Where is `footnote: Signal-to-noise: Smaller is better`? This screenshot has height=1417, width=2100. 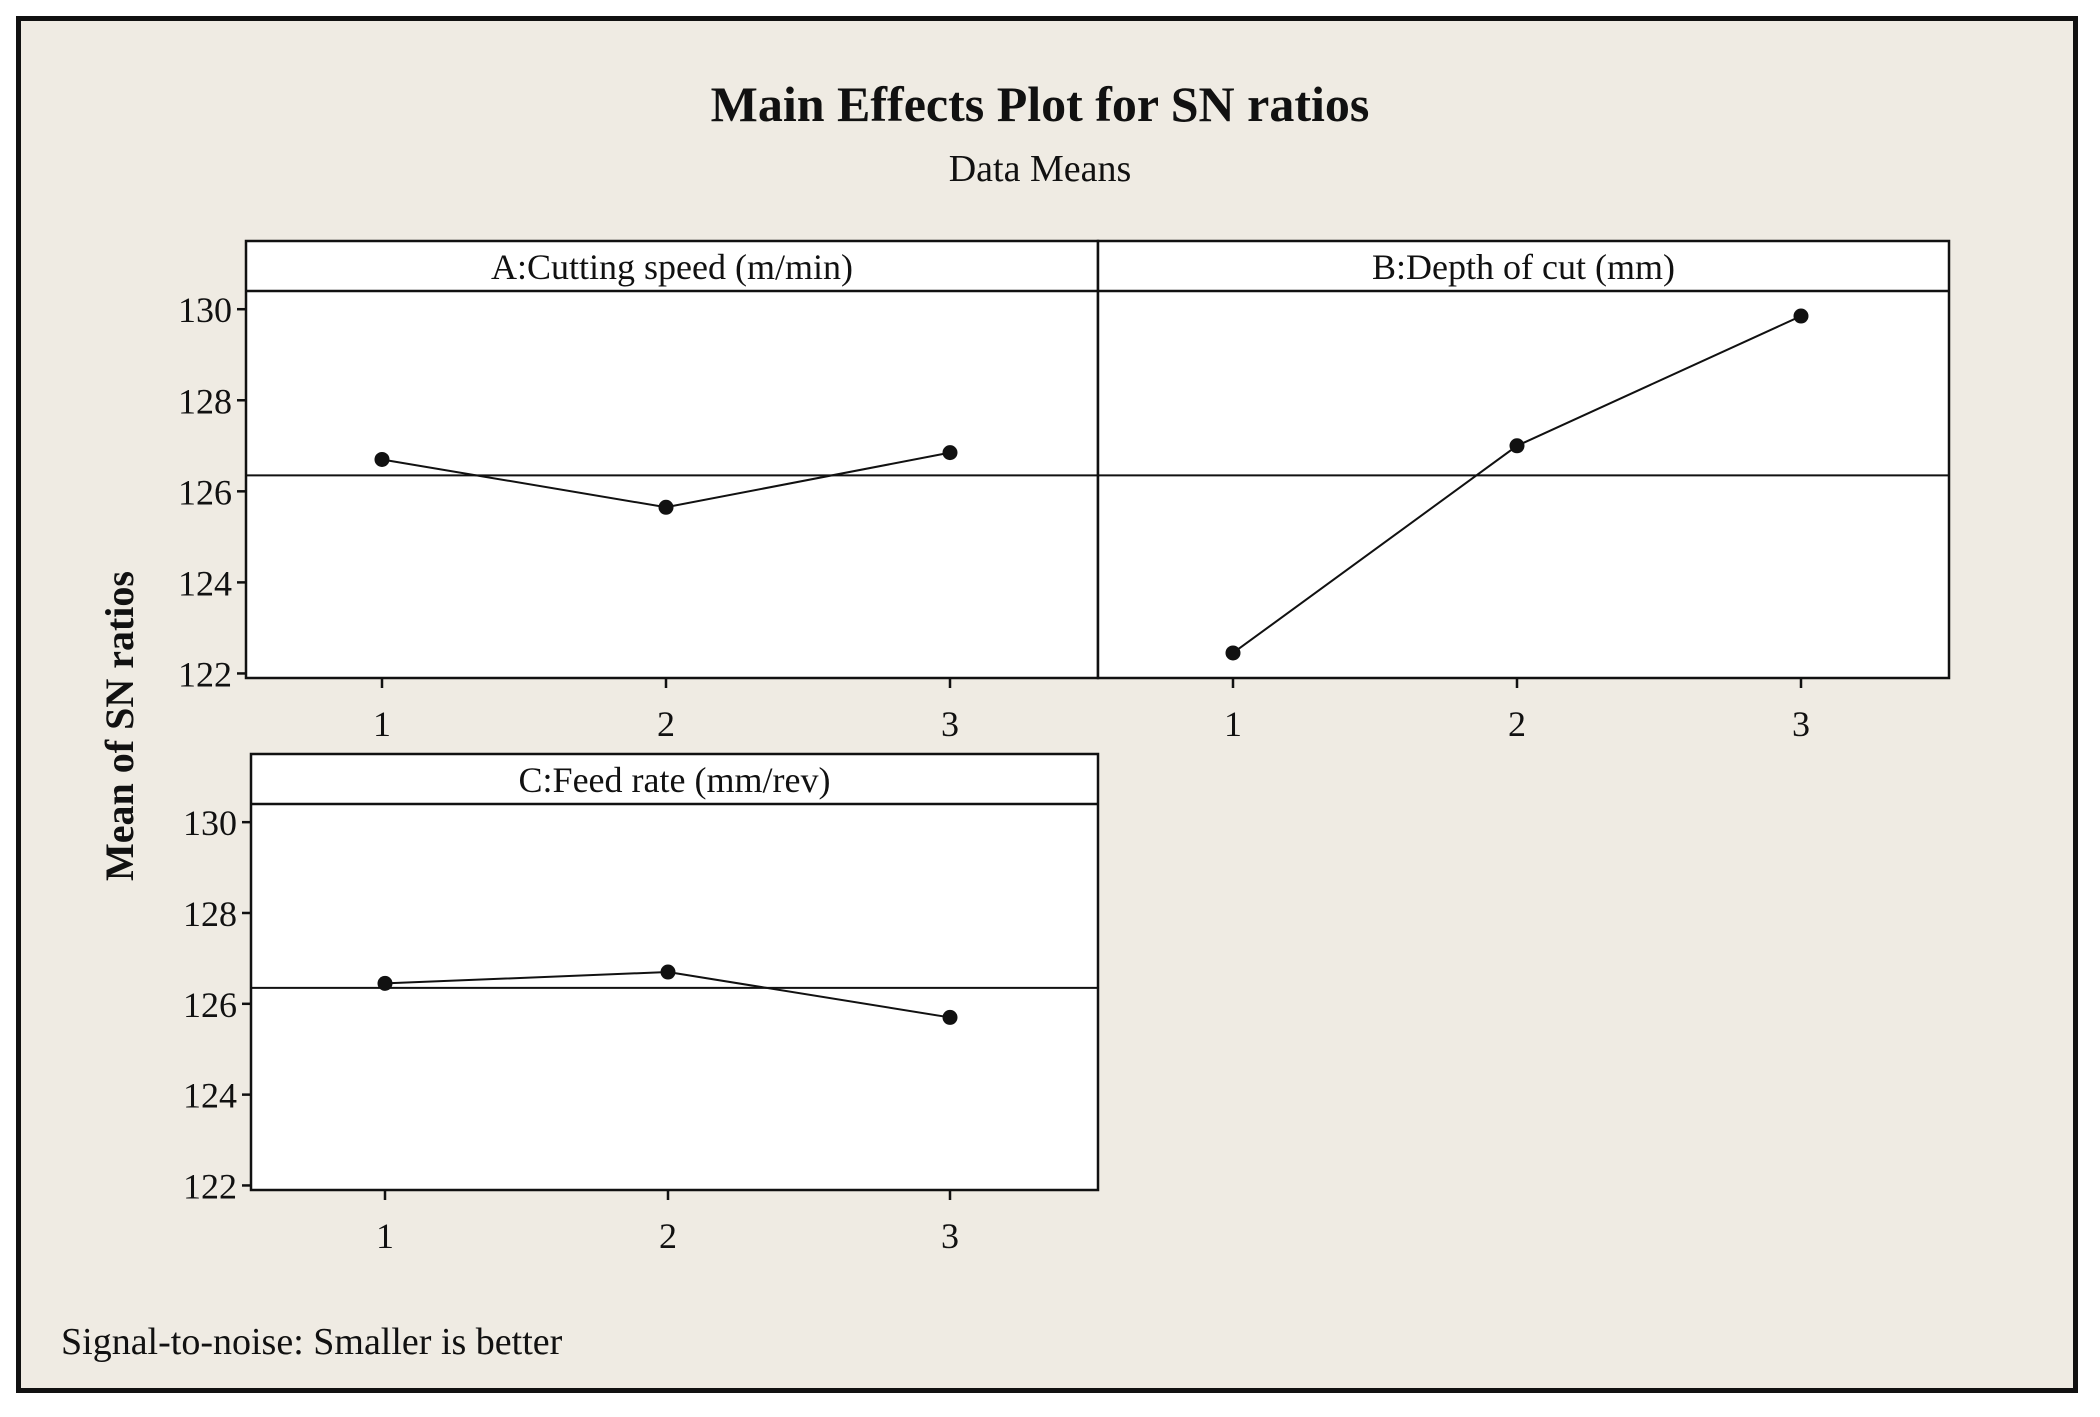 footnote: Signal-to-noise: Smaller is better is located at coordinates (312, 1342).